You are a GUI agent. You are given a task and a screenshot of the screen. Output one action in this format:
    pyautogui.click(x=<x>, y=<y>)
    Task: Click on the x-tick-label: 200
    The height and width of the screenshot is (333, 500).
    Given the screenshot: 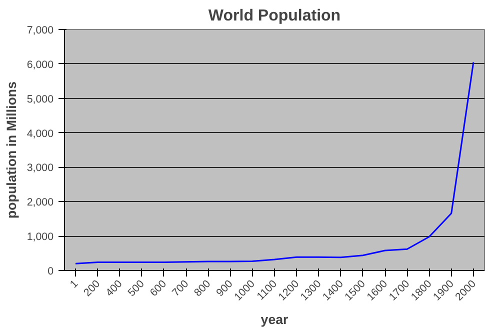 What is the action you would take?
    pyautogui.click(x=92, y=289)
    